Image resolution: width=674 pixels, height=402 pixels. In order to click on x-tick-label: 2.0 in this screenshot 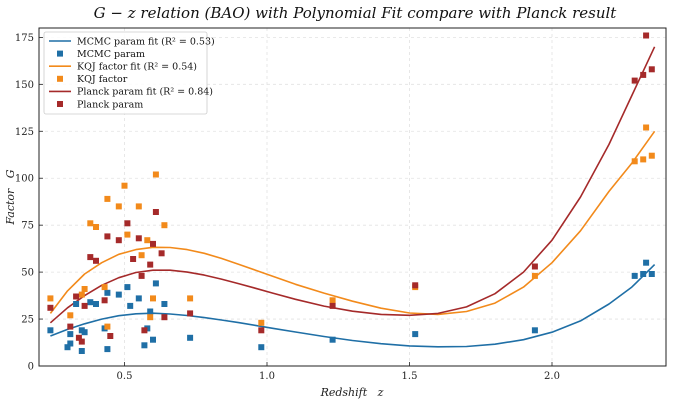, I will do `click(552, 376)`.